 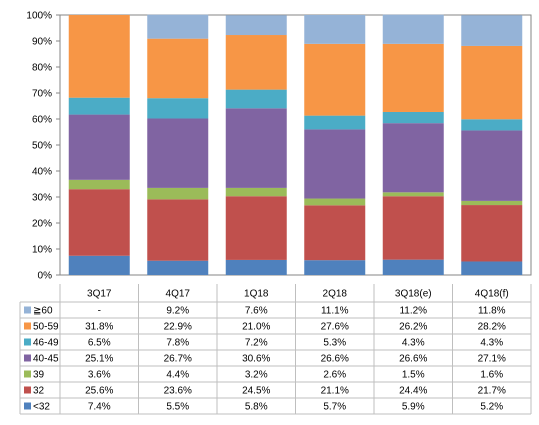 What do you see at coordinates (99, 327) in the screenshot?
I see `data-label: 31.8%` at bounding box center [99, 327].